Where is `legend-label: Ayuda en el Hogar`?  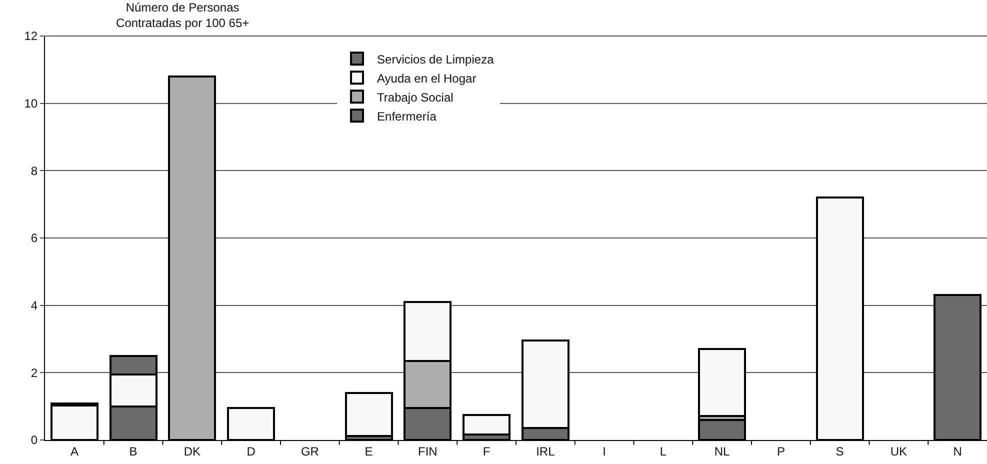
legend-label: Ayuda en el Hogar is located at coordinates (426, 78).